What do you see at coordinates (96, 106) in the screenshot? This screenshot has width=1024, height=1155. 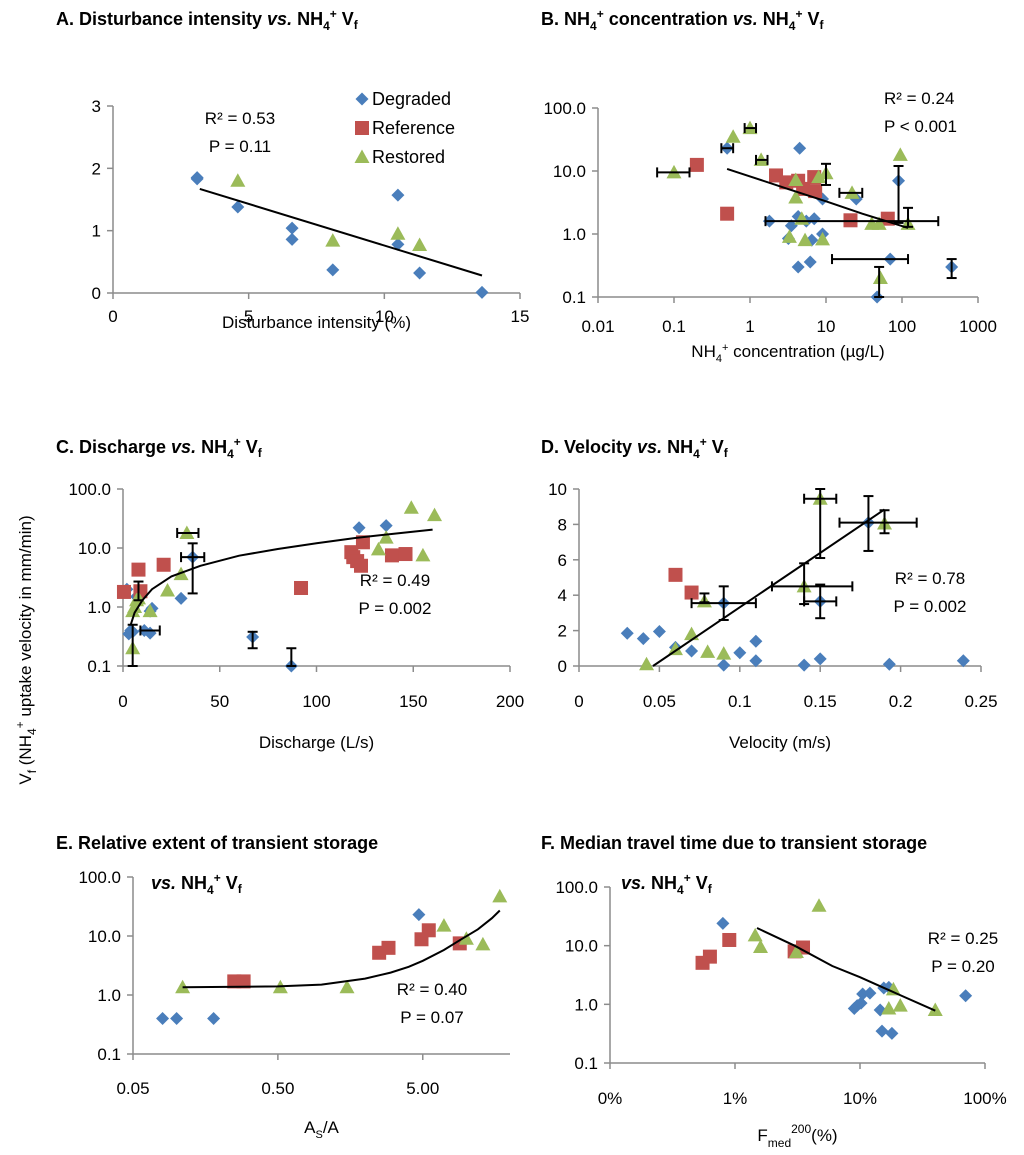 I see `y-tick-label: 3` at bounding box center [96, 106].